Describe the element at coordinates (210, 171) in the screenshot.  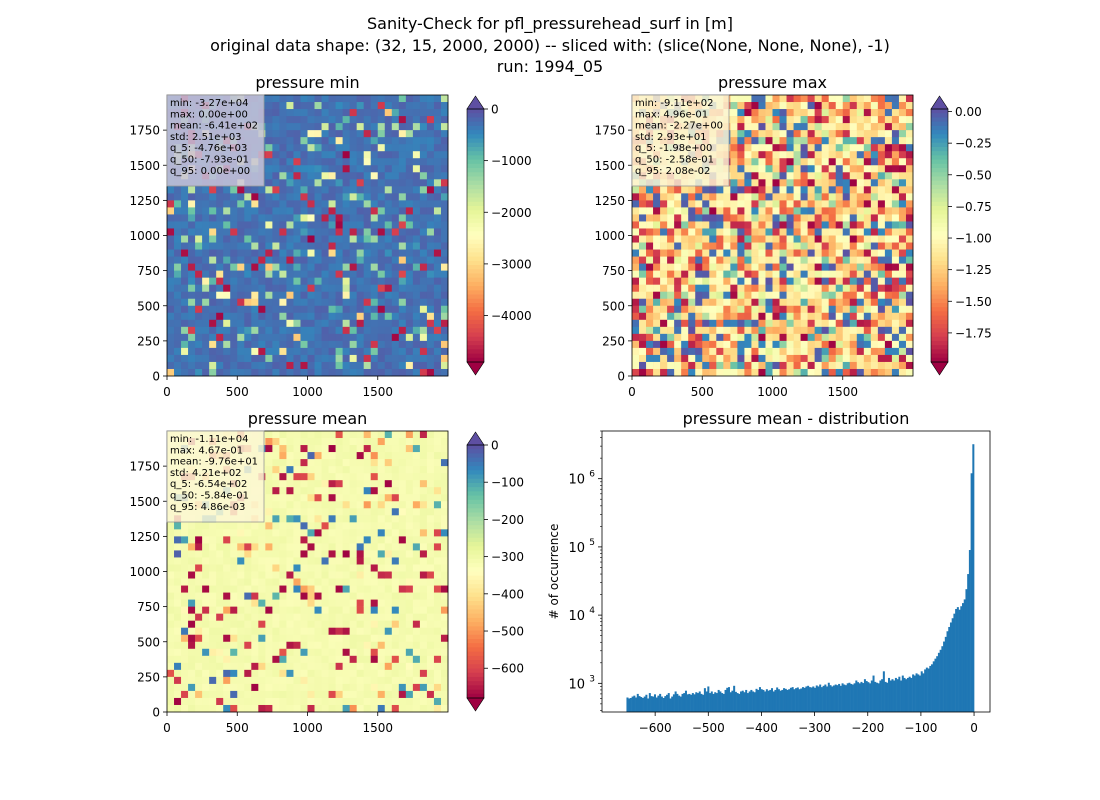
I see `stats-line: q_95: 0.00e+00` at that location.